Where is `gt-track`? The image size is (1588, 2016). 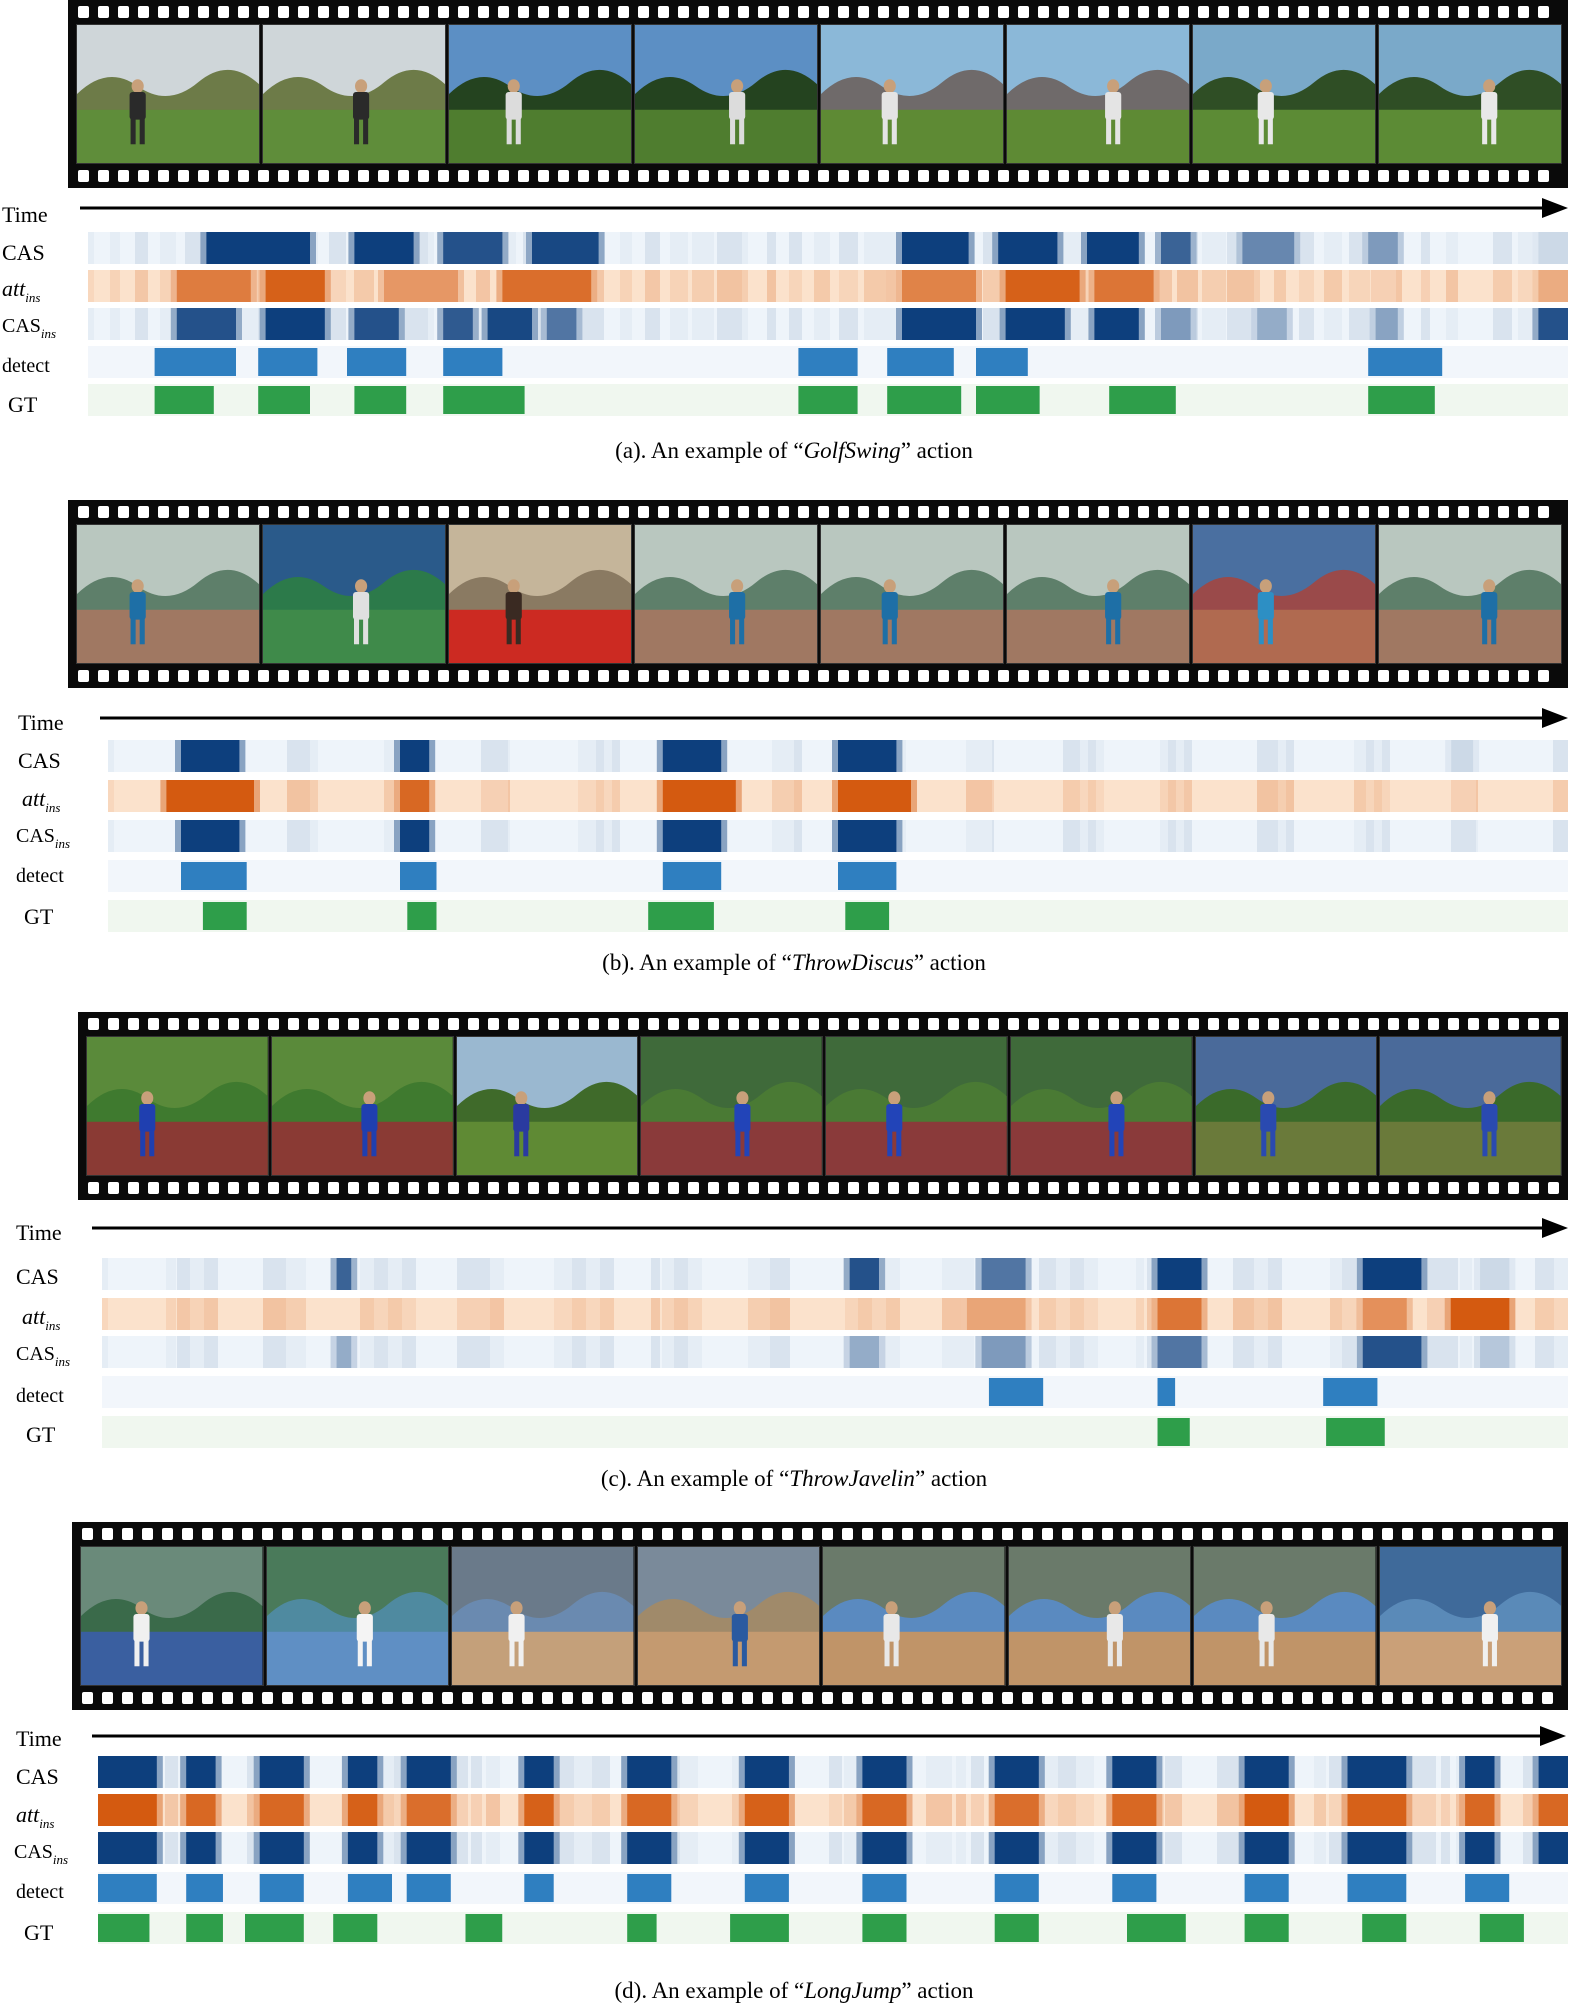
gt-track is located at coordinates (833, 1928).